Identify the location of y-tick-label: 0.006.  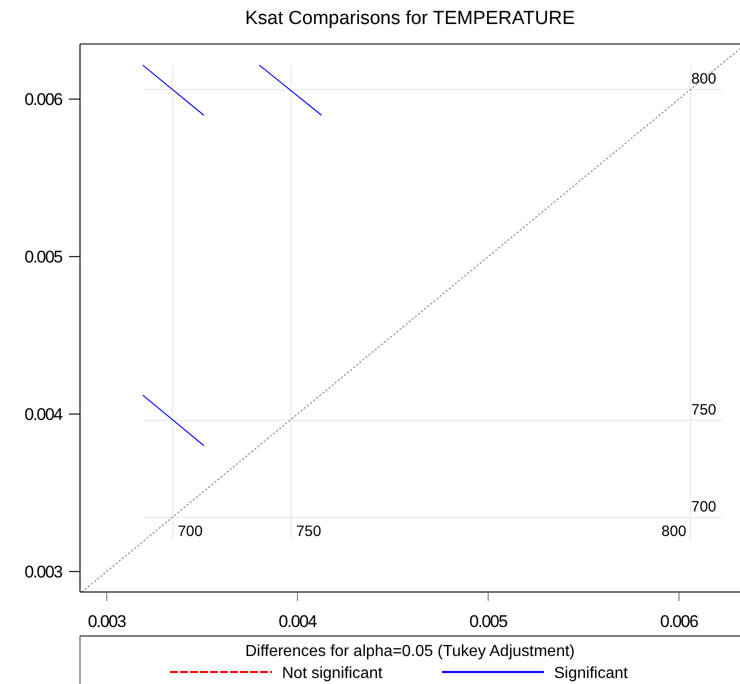
(43, 100).